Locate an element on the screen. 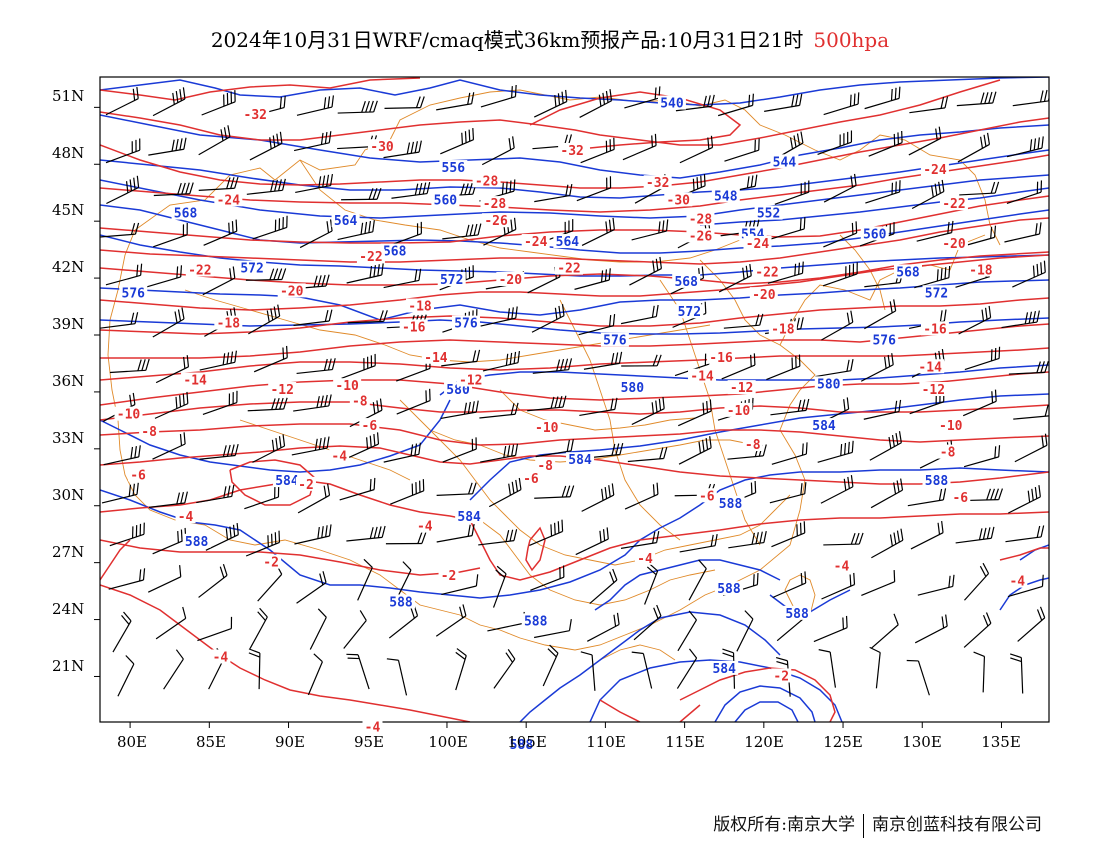  temperature-contour-label: -10 is located at coordinates (739, 411).